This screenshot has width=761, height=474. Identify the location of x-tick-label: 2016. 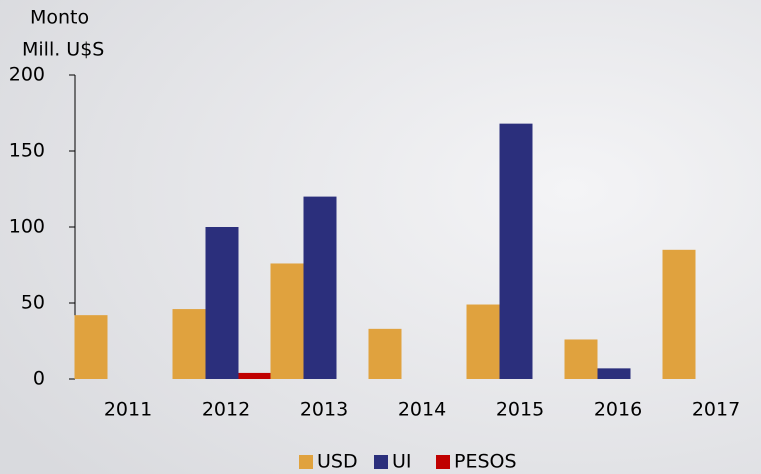
(618, 410).